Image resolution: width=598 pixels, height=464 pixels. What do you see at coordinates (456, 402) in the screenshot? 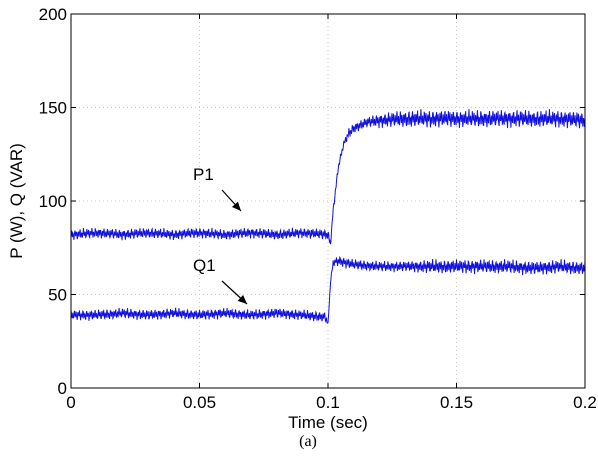
I see `x-tick-label: 0.15` at bounding box center [456, 402].